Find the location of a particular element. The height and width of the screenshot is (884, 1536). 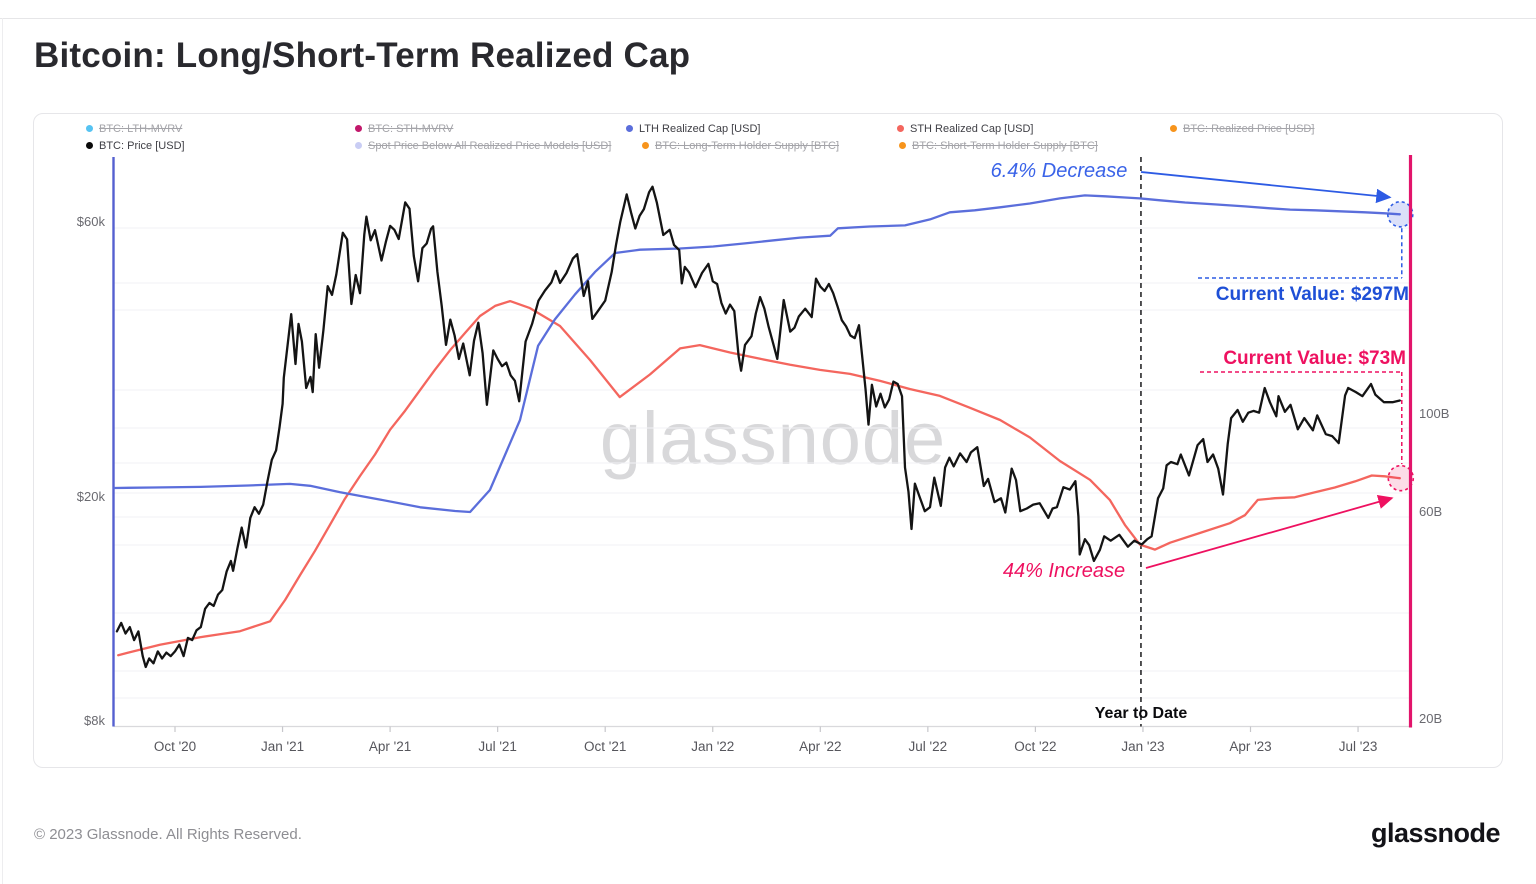

legend-item-label: BTC: Price [USD] is located at coordinates (142, 145).